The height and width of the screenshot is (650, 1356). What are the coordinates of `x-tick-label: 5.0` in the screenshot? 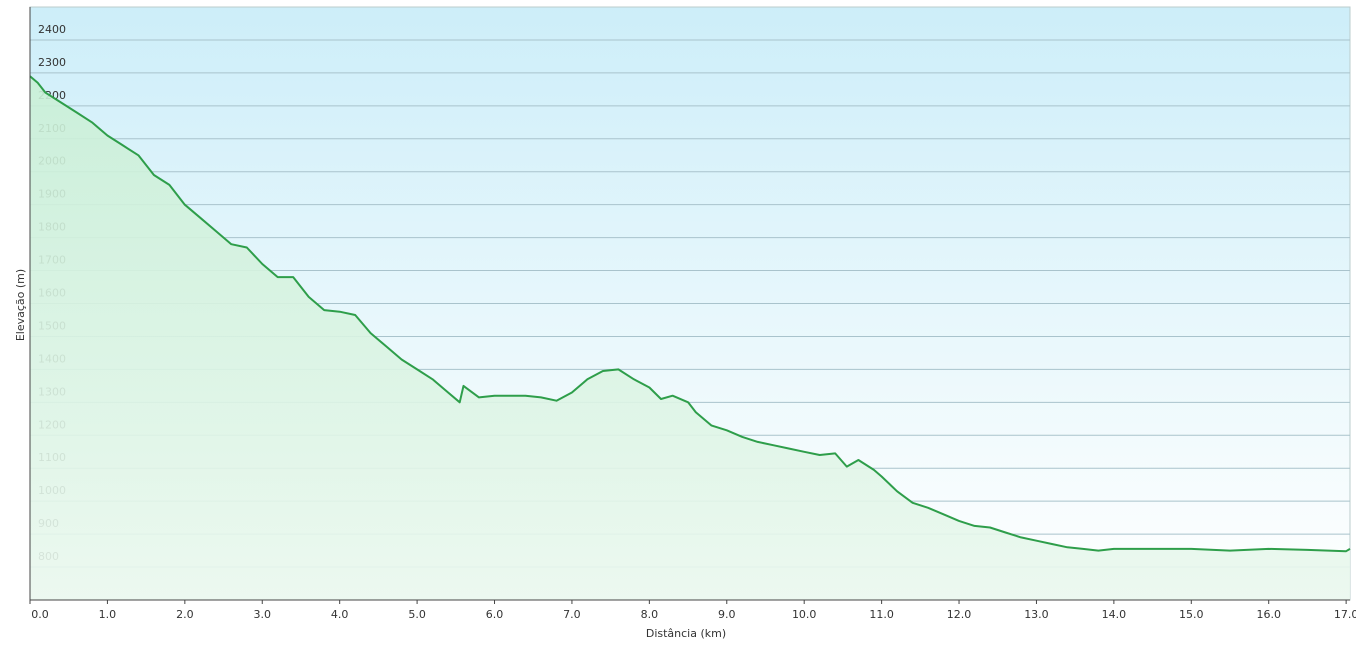 It's located at (417, 614).